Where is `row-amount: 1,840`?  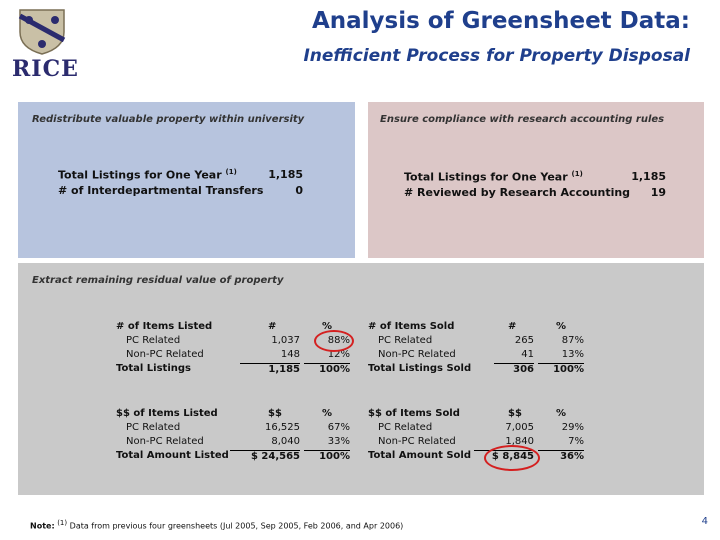 row-amount: 1,840 is located at coordinates (519, 441).